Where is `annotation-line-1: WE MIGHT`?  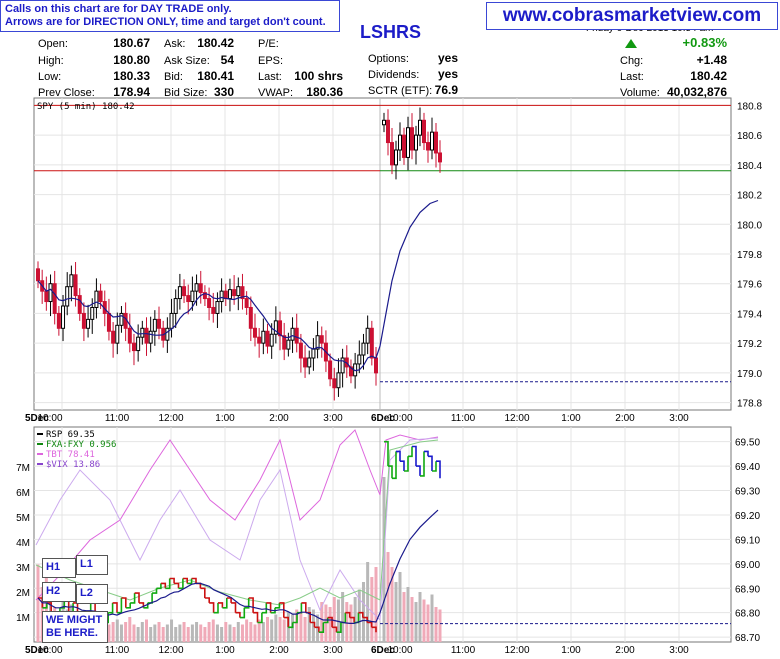 annotation-line-1: WE MIGHT is located at coordinates (74, 620).